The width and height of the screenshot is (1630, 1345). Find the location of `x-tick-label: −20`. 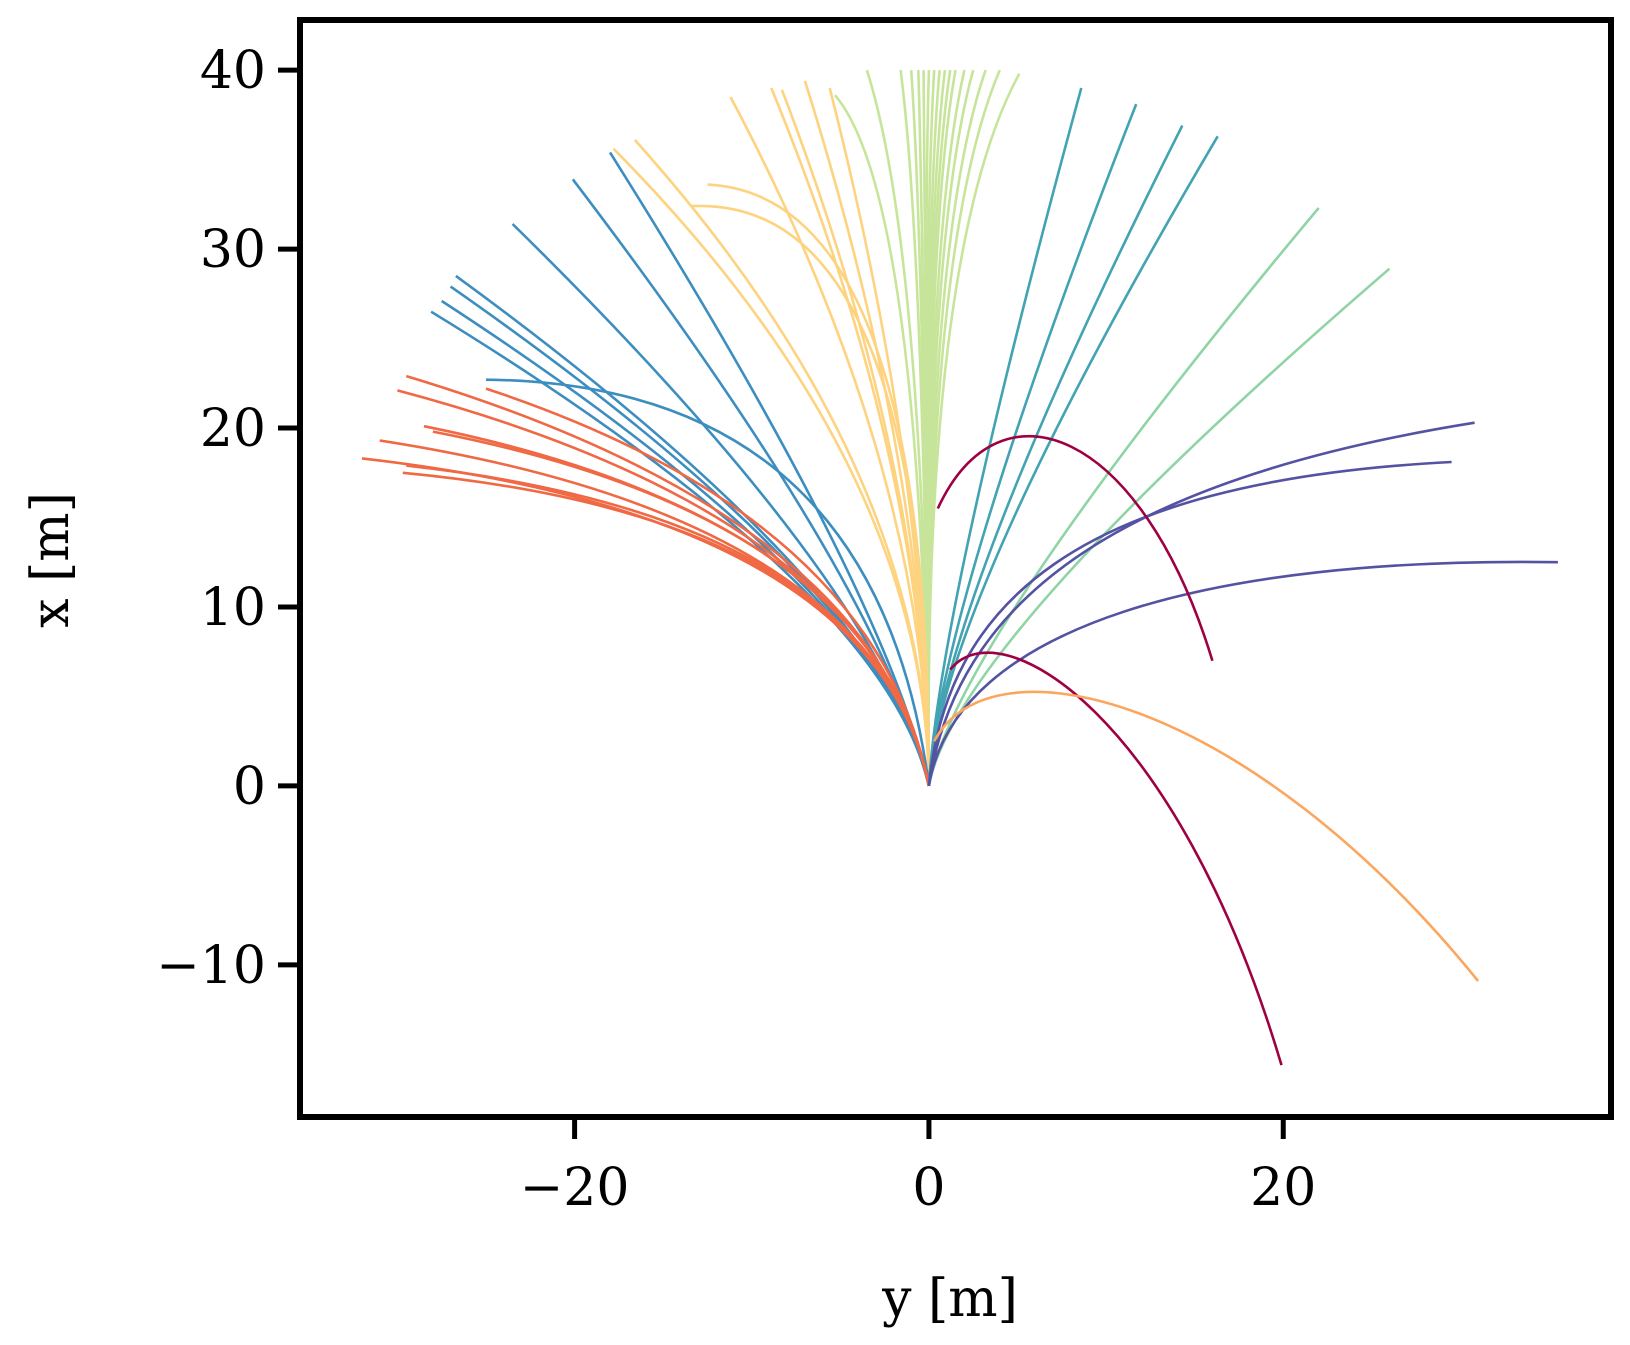

x-tick-label: −20 is located at coordinates (575, 1188).